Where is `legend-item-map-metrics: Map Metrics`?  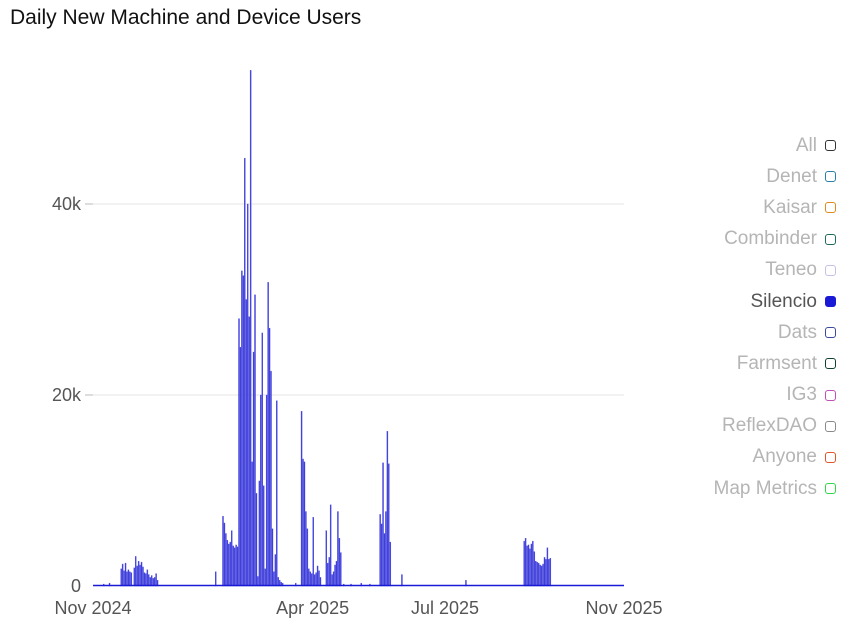
legend-item-map-metrics: Map Metrics is located at coordinates (736, 488).